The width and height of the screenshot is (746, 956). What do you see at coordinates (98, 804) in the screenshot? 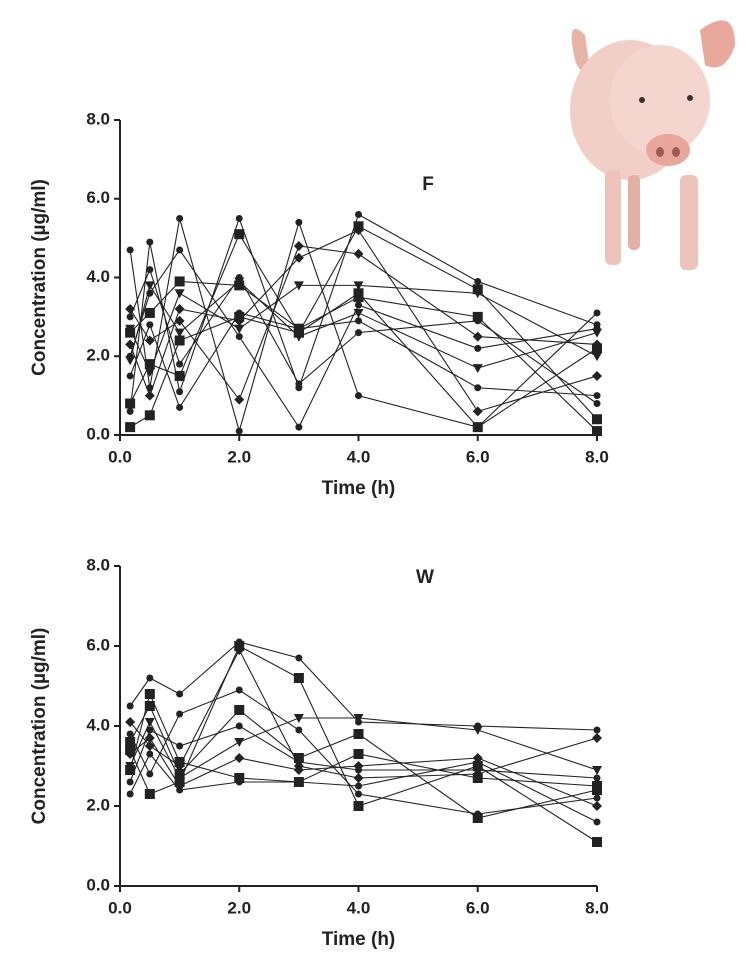
I see `y-tick-label: 2.0` at bounding box center [98, 804].